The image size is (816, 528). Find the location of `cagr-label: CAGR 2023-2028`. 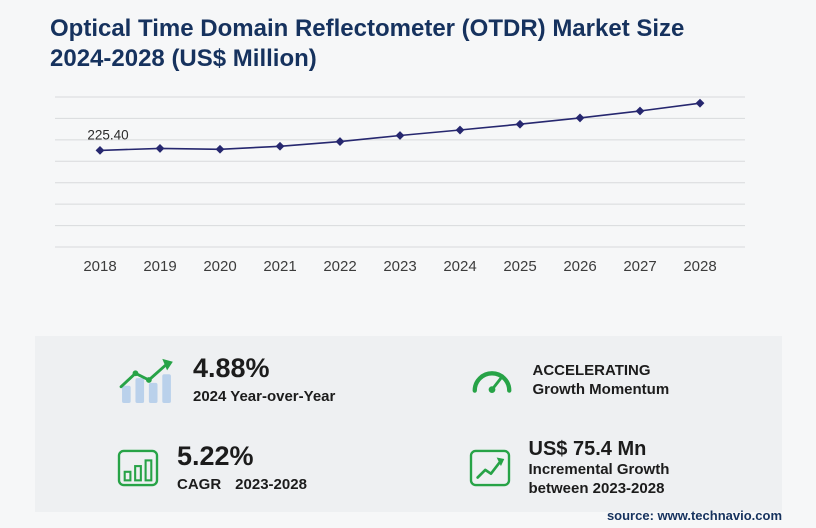

cagr-label: CAGR 2023-2028 is located at coordinates (242, 485).